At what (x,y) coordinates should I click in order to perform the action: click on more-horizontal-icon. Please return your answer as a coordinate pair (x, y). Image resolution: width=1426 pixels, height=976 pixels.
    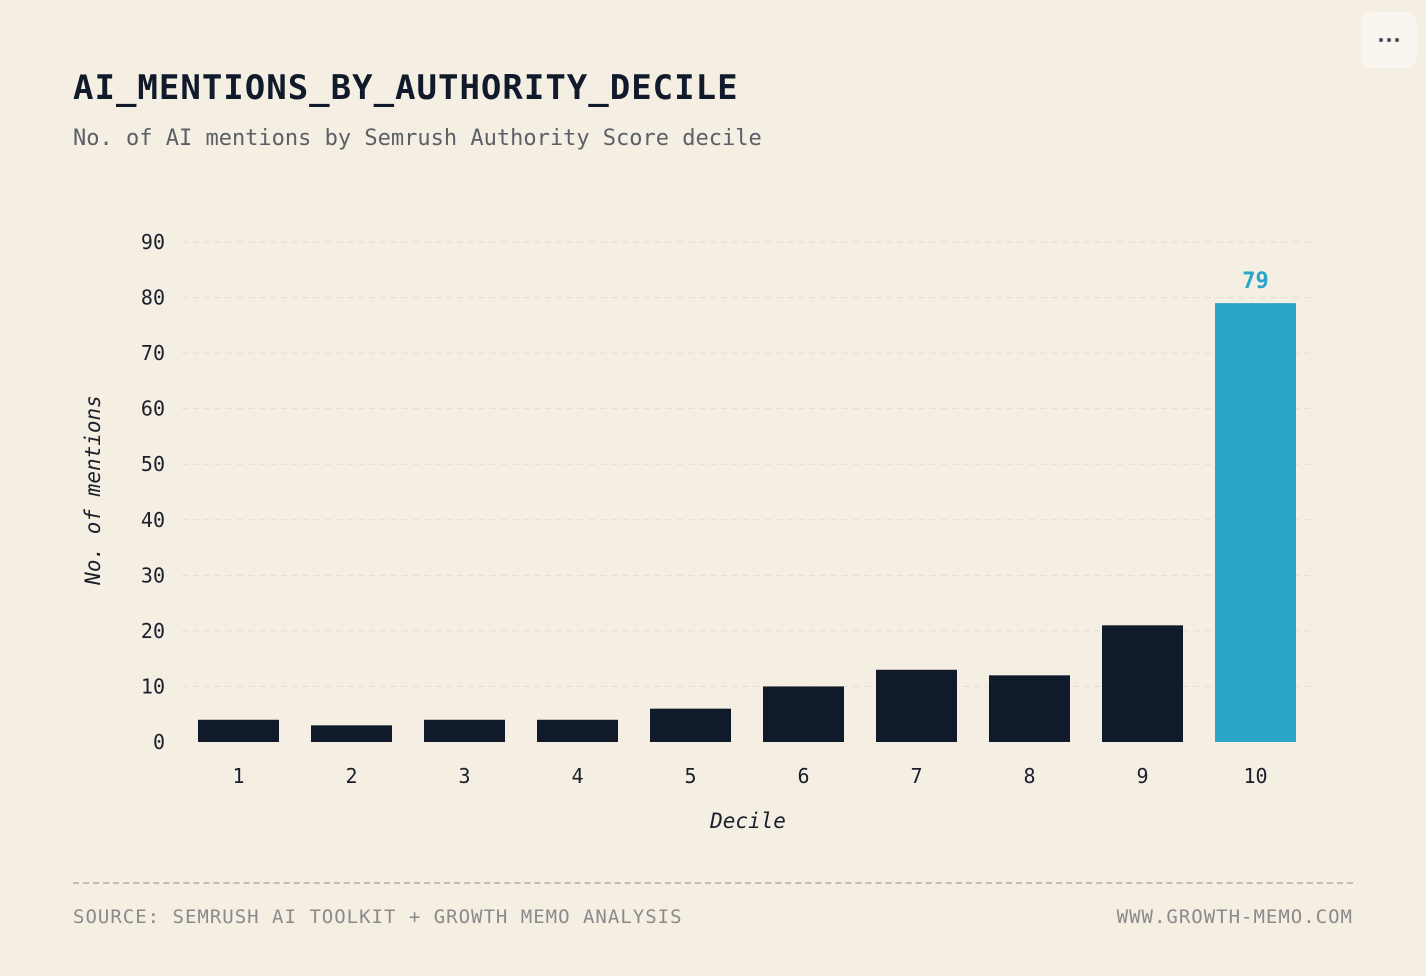
    Looking at the image, I should click on (1389, 40).